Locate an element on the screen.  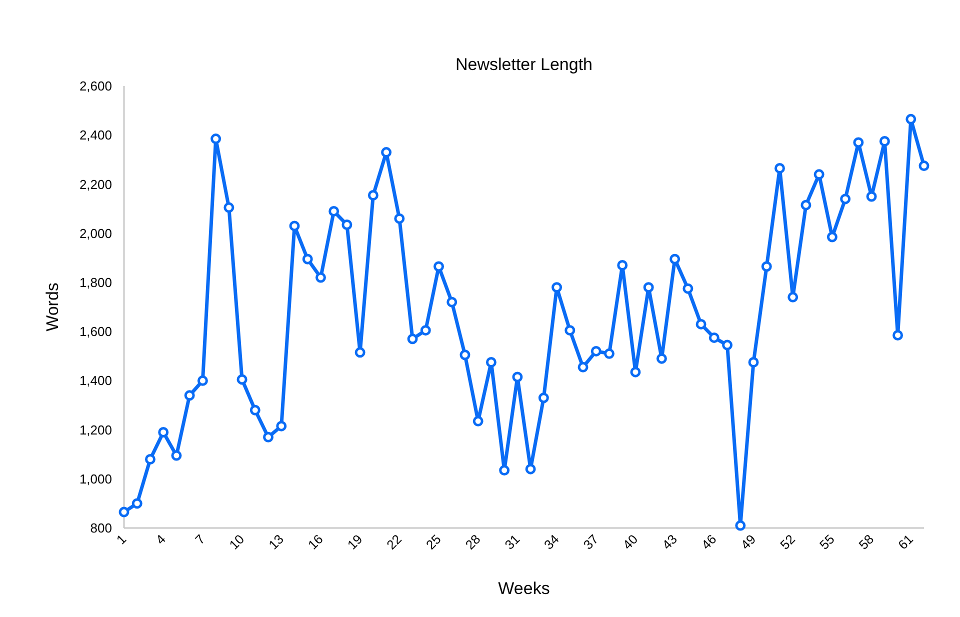
x-tick-label: 13 is located at coordinates (276, 542).